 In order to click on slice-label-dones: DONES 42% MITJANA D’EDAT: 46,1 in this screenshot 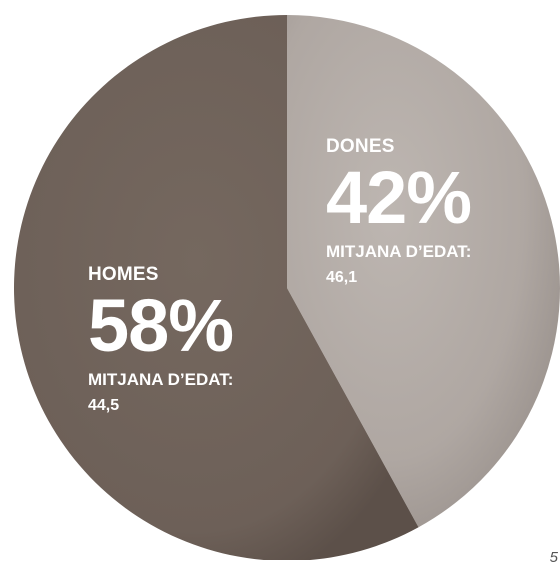, I will do `click(399, 211)`.